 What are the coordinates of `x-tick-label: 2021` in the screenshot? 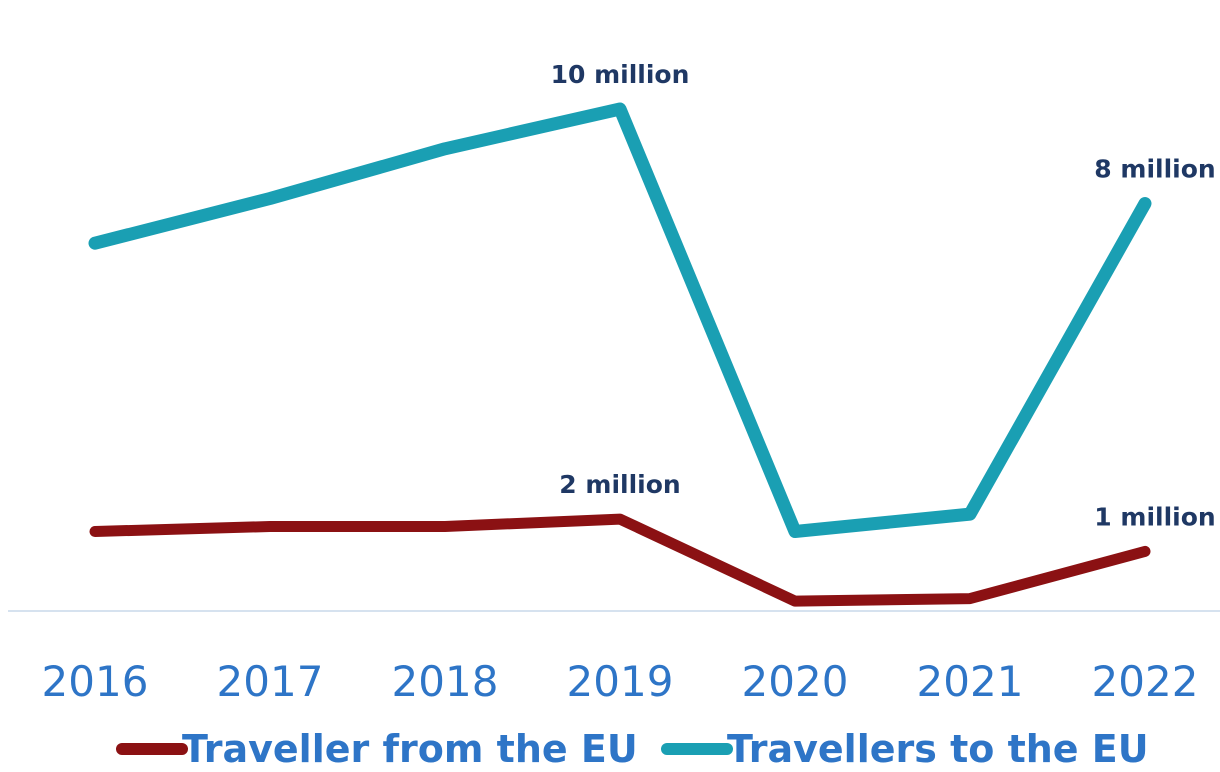 It's located at (970, 681).